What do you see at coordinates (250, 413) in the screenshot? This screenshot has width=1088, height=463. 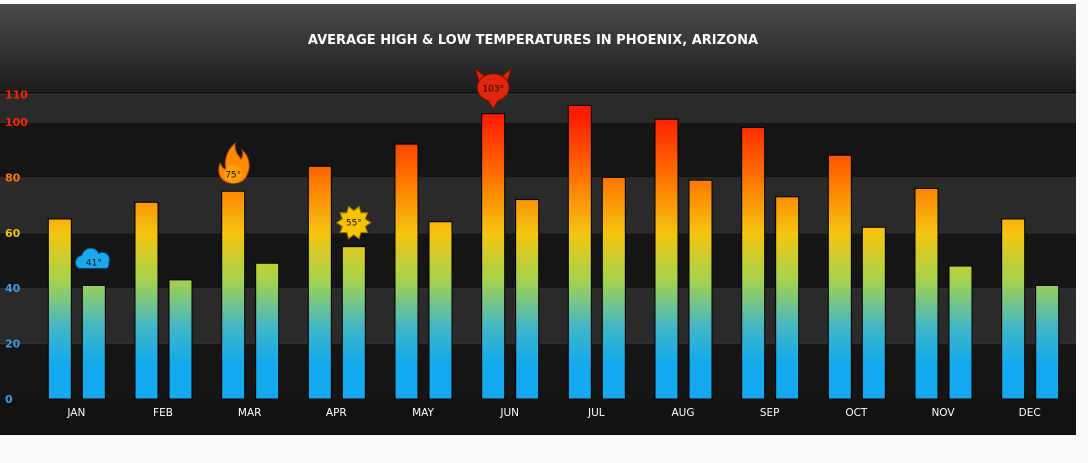 I see `x-tick-label: MAR` at bounding box center [250, 413].